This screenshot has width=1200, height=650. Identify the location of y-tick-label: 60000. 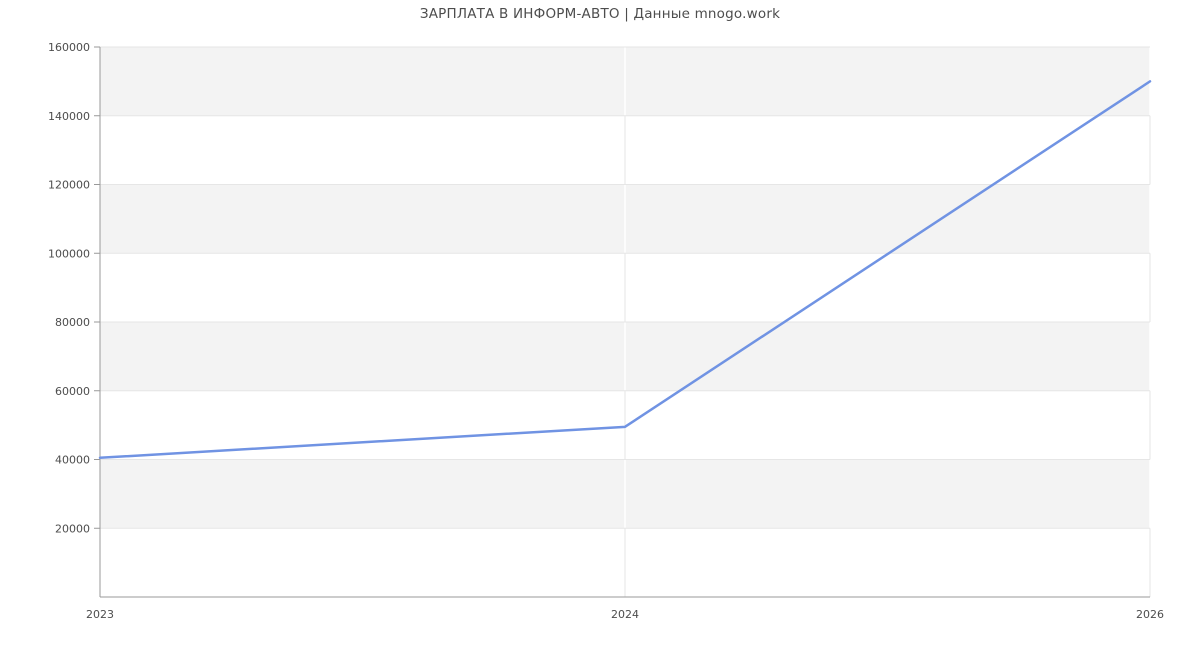
(72, 391).